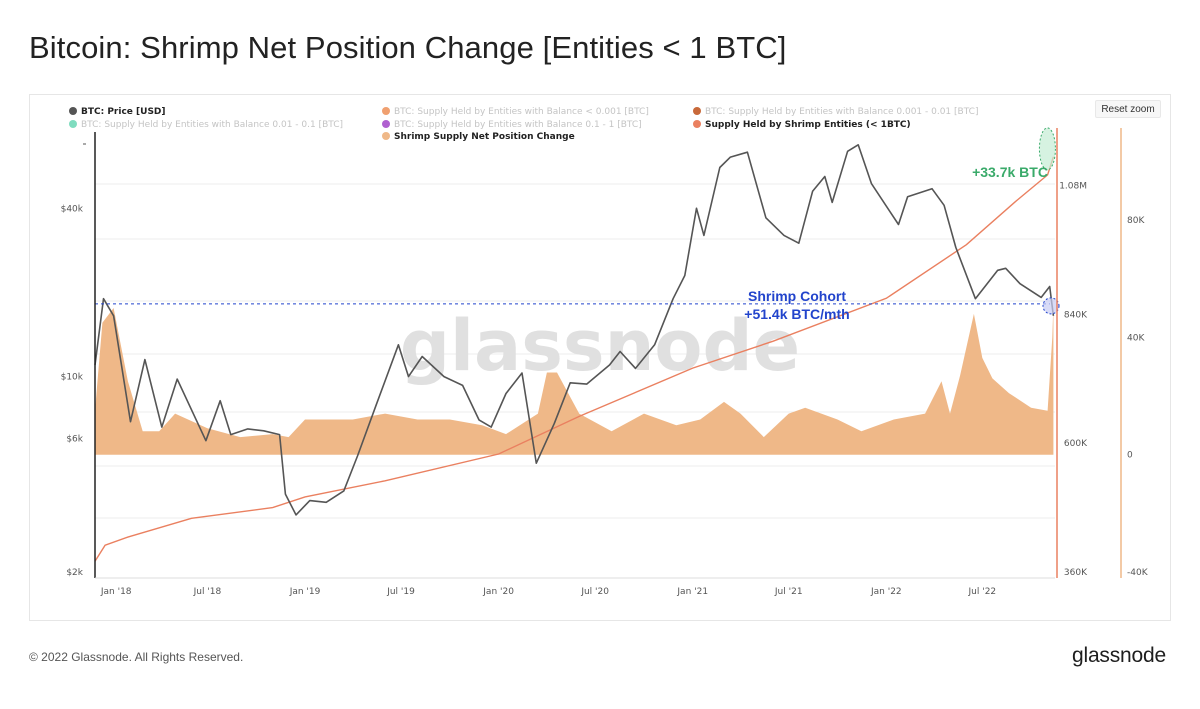 The height and width of the screenshot is (709, 1200). I want to click on x-tick-label: Jan '20, so click(498, 592).